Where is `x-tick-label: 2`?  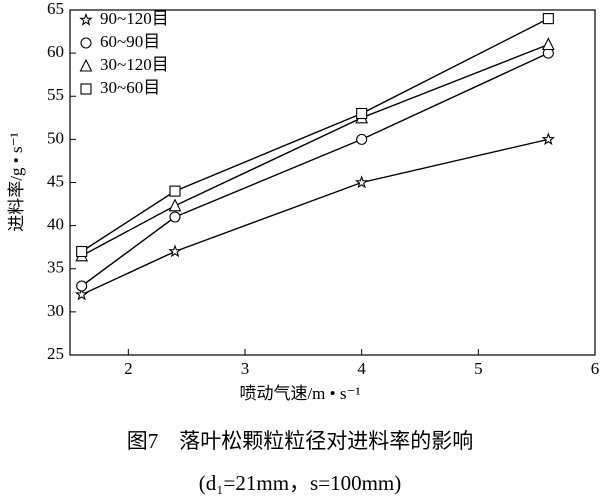
x-tick-label: 2 is located at coordinates (128, 368).